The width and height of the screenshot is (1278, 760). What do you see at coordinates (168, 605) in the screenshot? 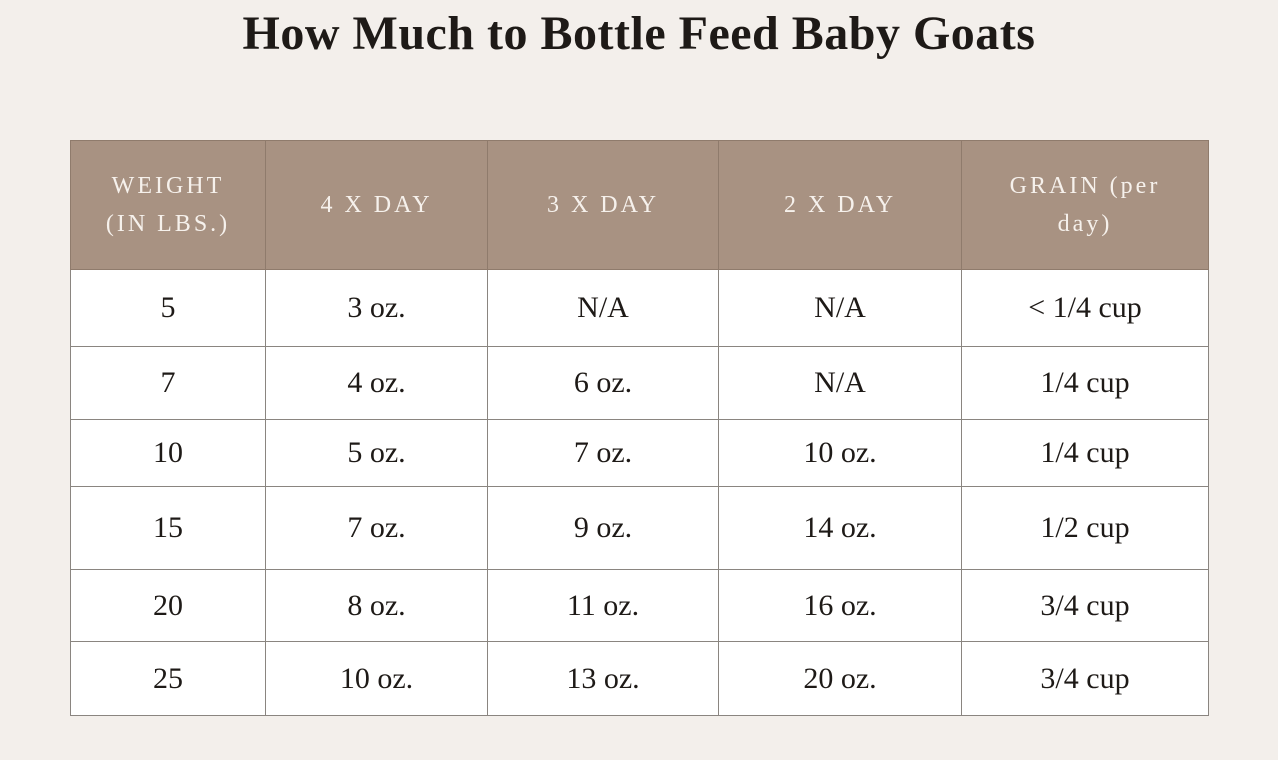
I see `table-cell: 20` at bounding box center [168, 605].